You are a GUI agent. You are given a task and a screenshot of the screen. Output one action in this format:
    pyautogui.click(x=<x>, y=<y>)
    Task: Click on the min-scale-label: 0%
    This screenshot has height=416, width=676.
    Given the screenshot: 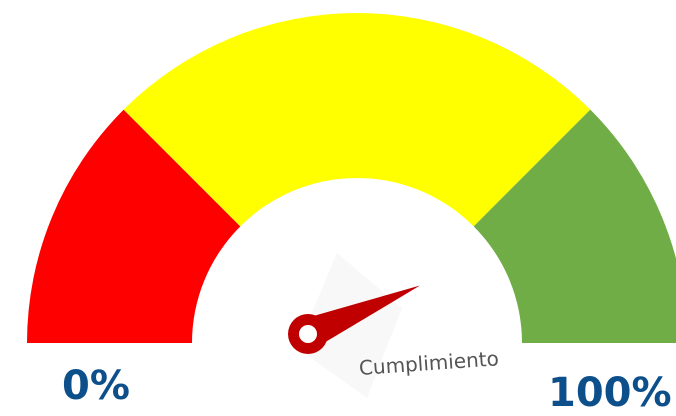 What is the action you would take?
    pyautogui.click(x=96, y=386)
    